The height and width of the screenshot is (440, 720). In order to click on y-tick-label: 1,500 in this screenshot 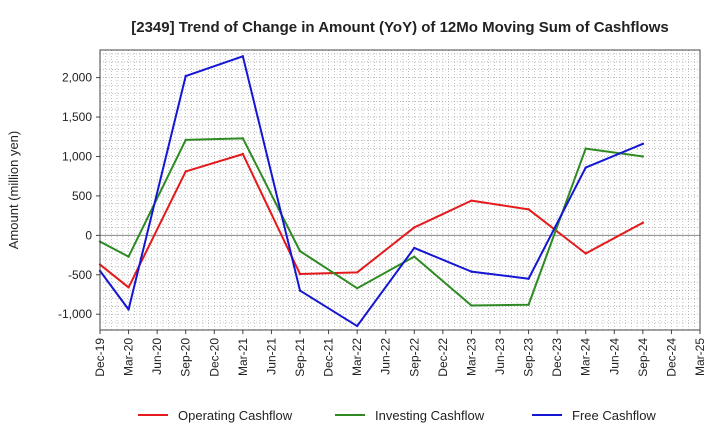, I will do `click(77, 117)`.